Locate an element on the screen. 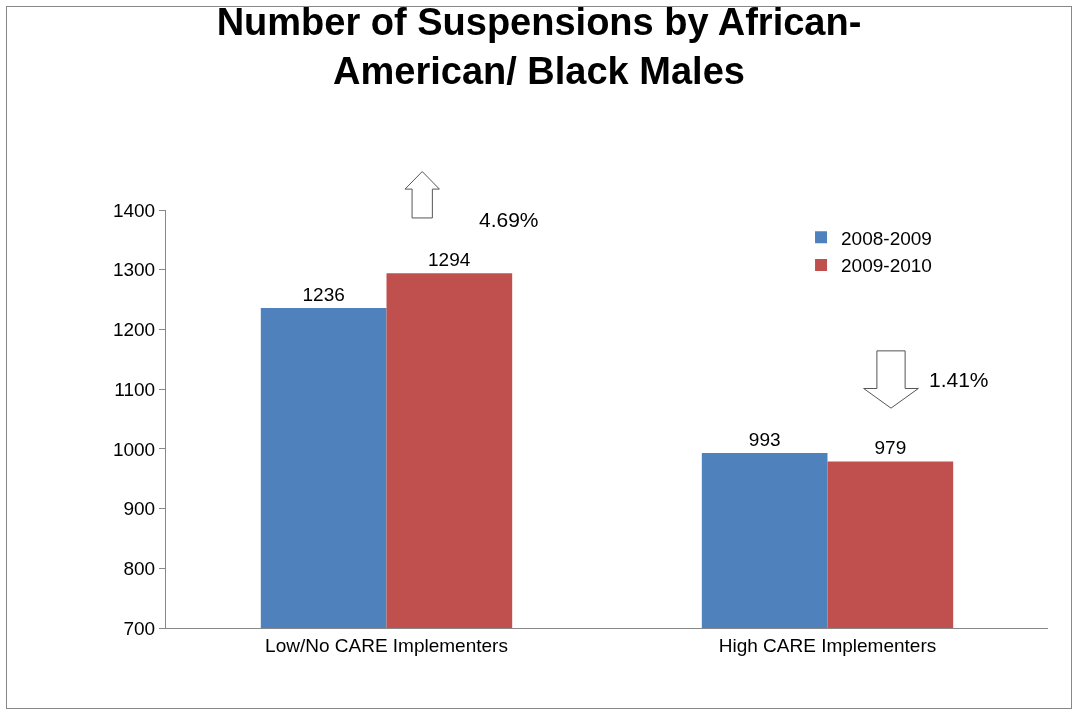 The height and width of the screenshot is (719, 1081). x-tick-label: High CARE Implementers is located at coordinates (827, 645).